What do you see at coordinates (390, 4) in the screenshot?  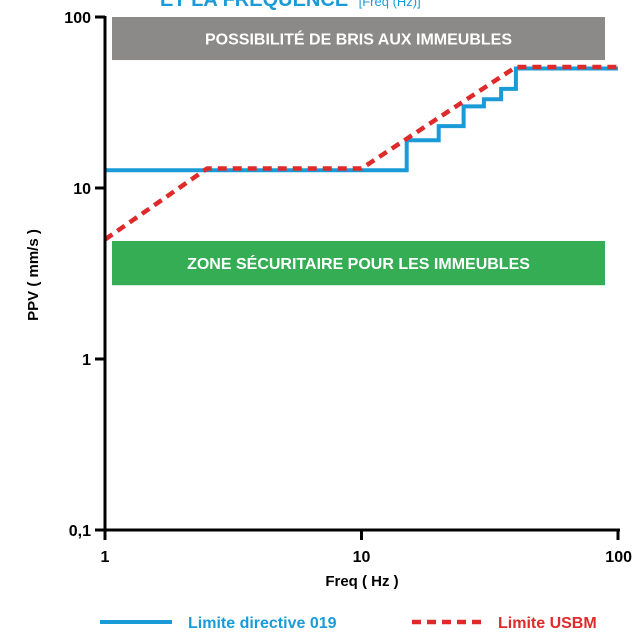 I see `chart-title-sub: [Freq (Hz)]` at bounding box center [390, 4].